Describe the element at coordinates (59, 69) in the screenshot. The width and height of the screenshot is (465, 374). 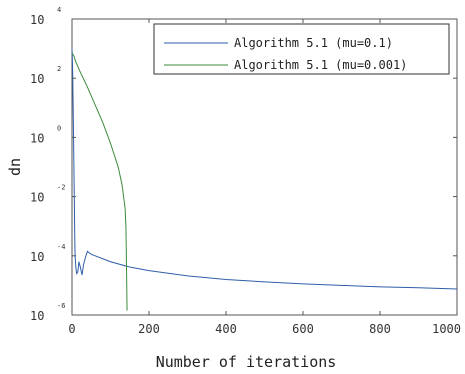
I see `y-tick-label-exponent: 2` at that location.